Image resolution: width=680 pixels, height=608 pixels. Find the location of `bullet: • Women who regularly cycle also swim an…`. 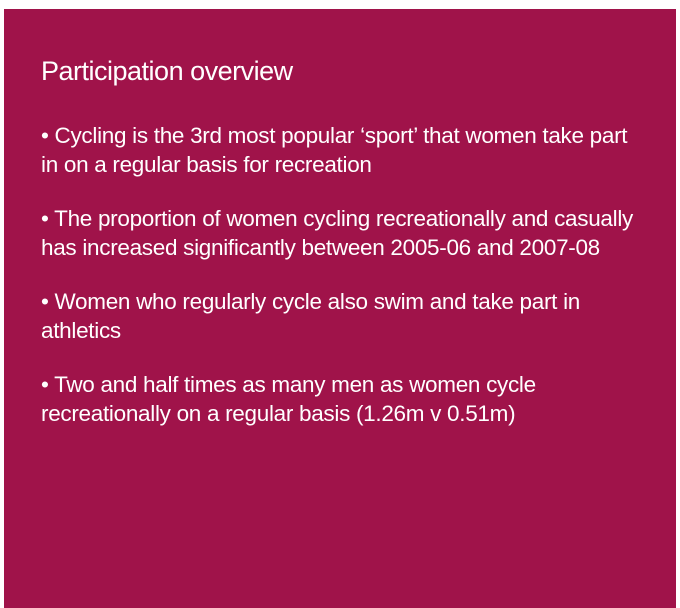

bullet: • Women who regularly cycle also swim an… is located at coordinates (310, 316).